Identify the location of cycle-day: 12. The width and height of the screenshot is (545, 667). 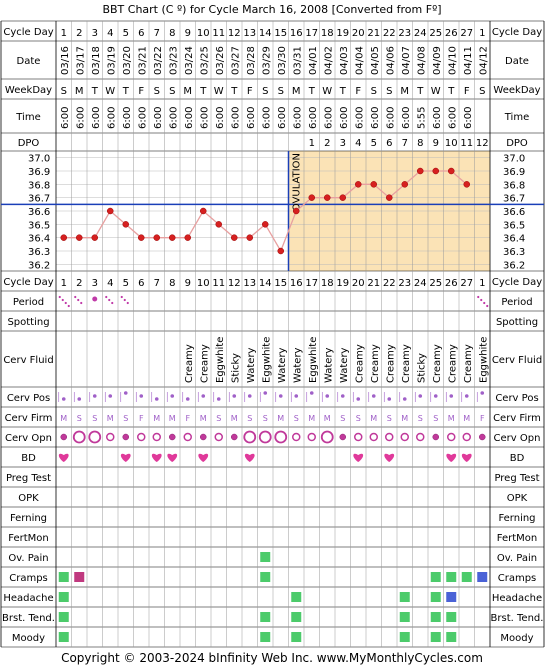
(234, 33).